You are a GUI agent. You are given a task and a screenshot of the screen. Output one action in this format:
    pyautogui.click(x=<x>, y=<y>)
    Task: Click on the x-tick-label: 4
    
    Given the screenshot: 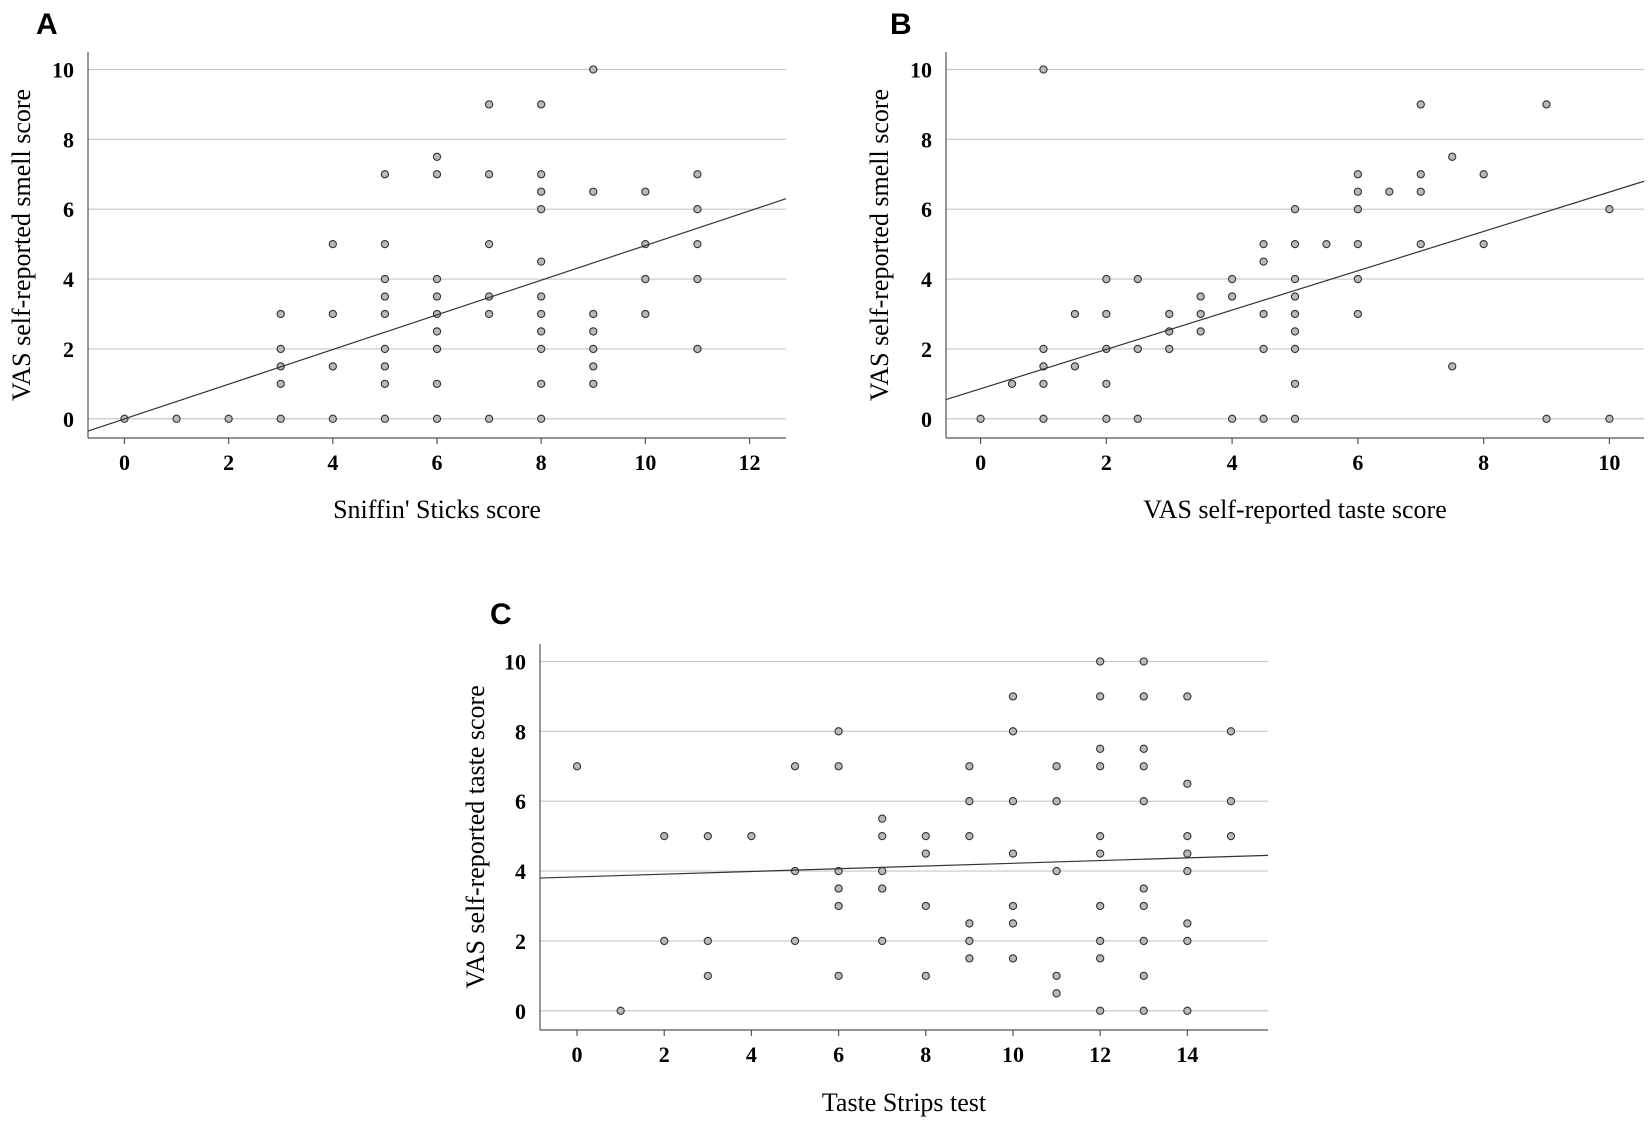 What is the action you would take?
    pyautogui.click(x=1232, y=462)
    